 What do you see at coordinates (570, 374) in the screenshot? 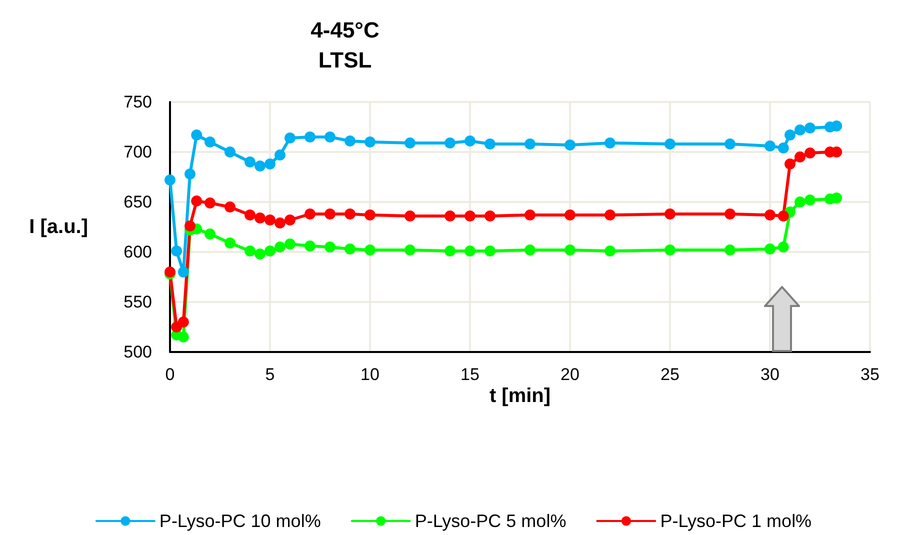
I see `x-tick-label: 20` at bounding box center [570, 374].